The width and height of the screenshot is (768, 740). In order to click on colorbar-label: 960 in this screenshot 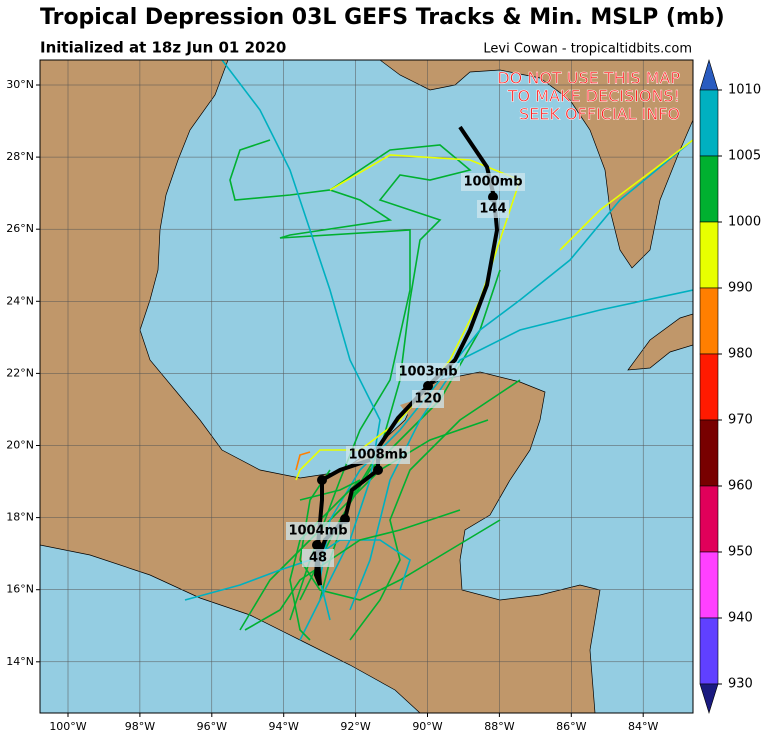, I will do `click(740, 486)`.